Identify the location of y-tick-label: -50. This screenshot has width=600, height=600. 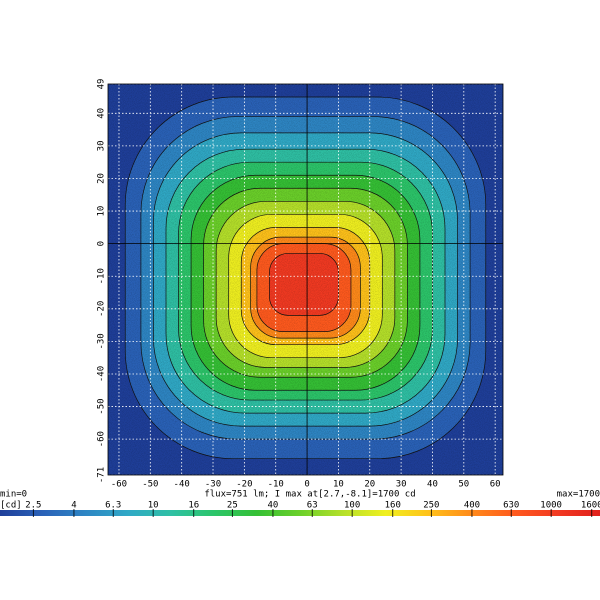
(102, 406).